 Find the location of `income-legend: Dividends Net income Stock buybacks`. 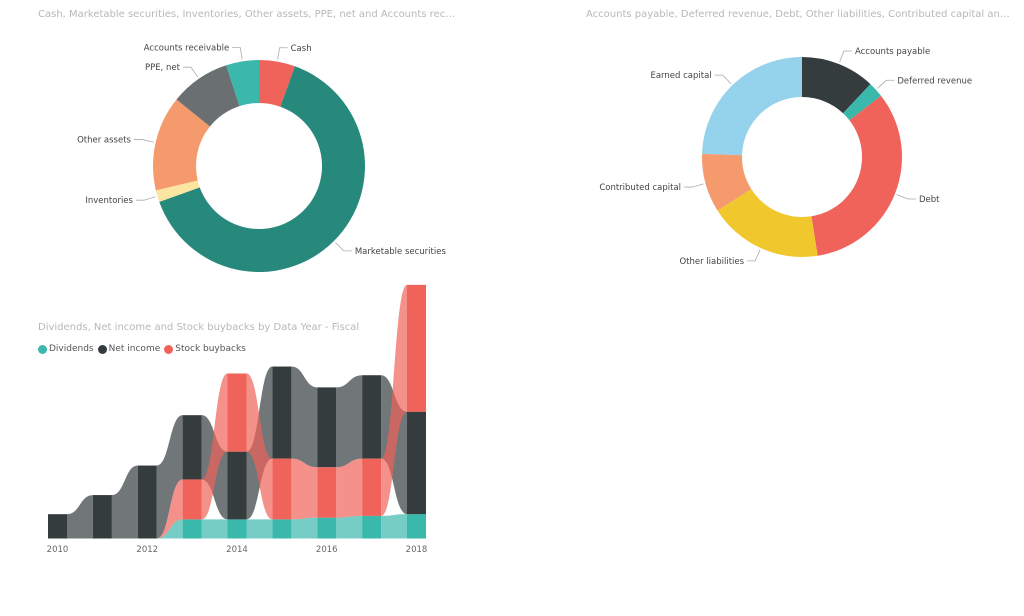

income-legend: Dividends Net income Stock buybacks is located at coordinates (144, 349).